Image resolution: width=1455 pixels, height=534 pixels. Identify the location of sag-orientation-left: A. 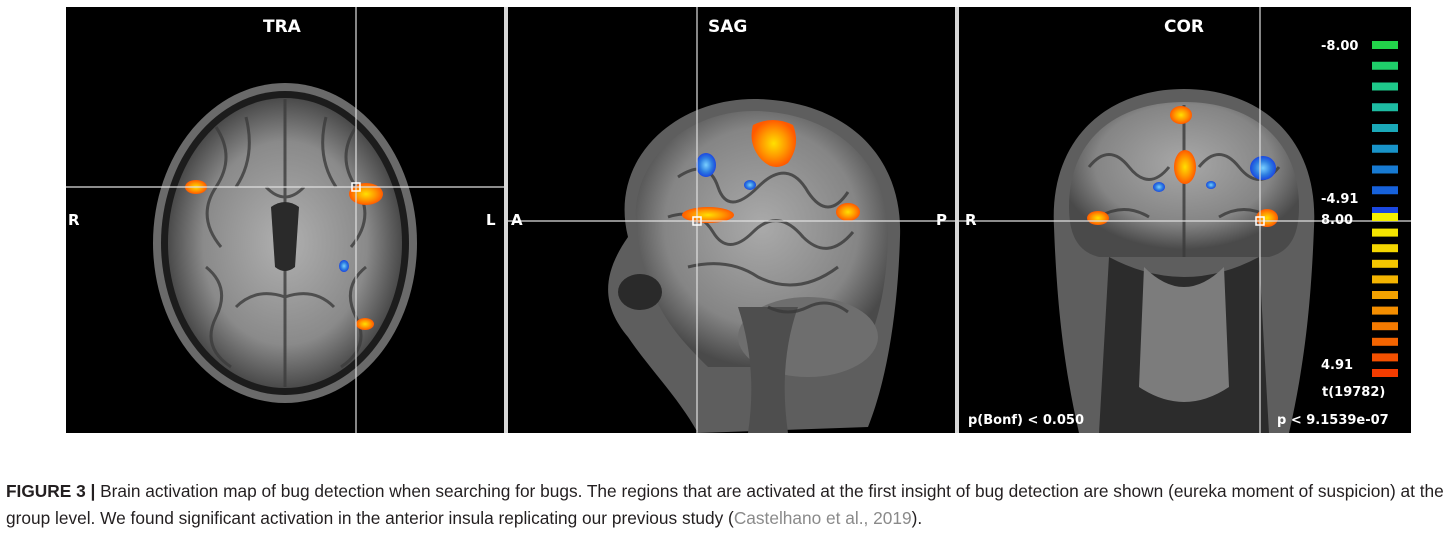
(517, 220).